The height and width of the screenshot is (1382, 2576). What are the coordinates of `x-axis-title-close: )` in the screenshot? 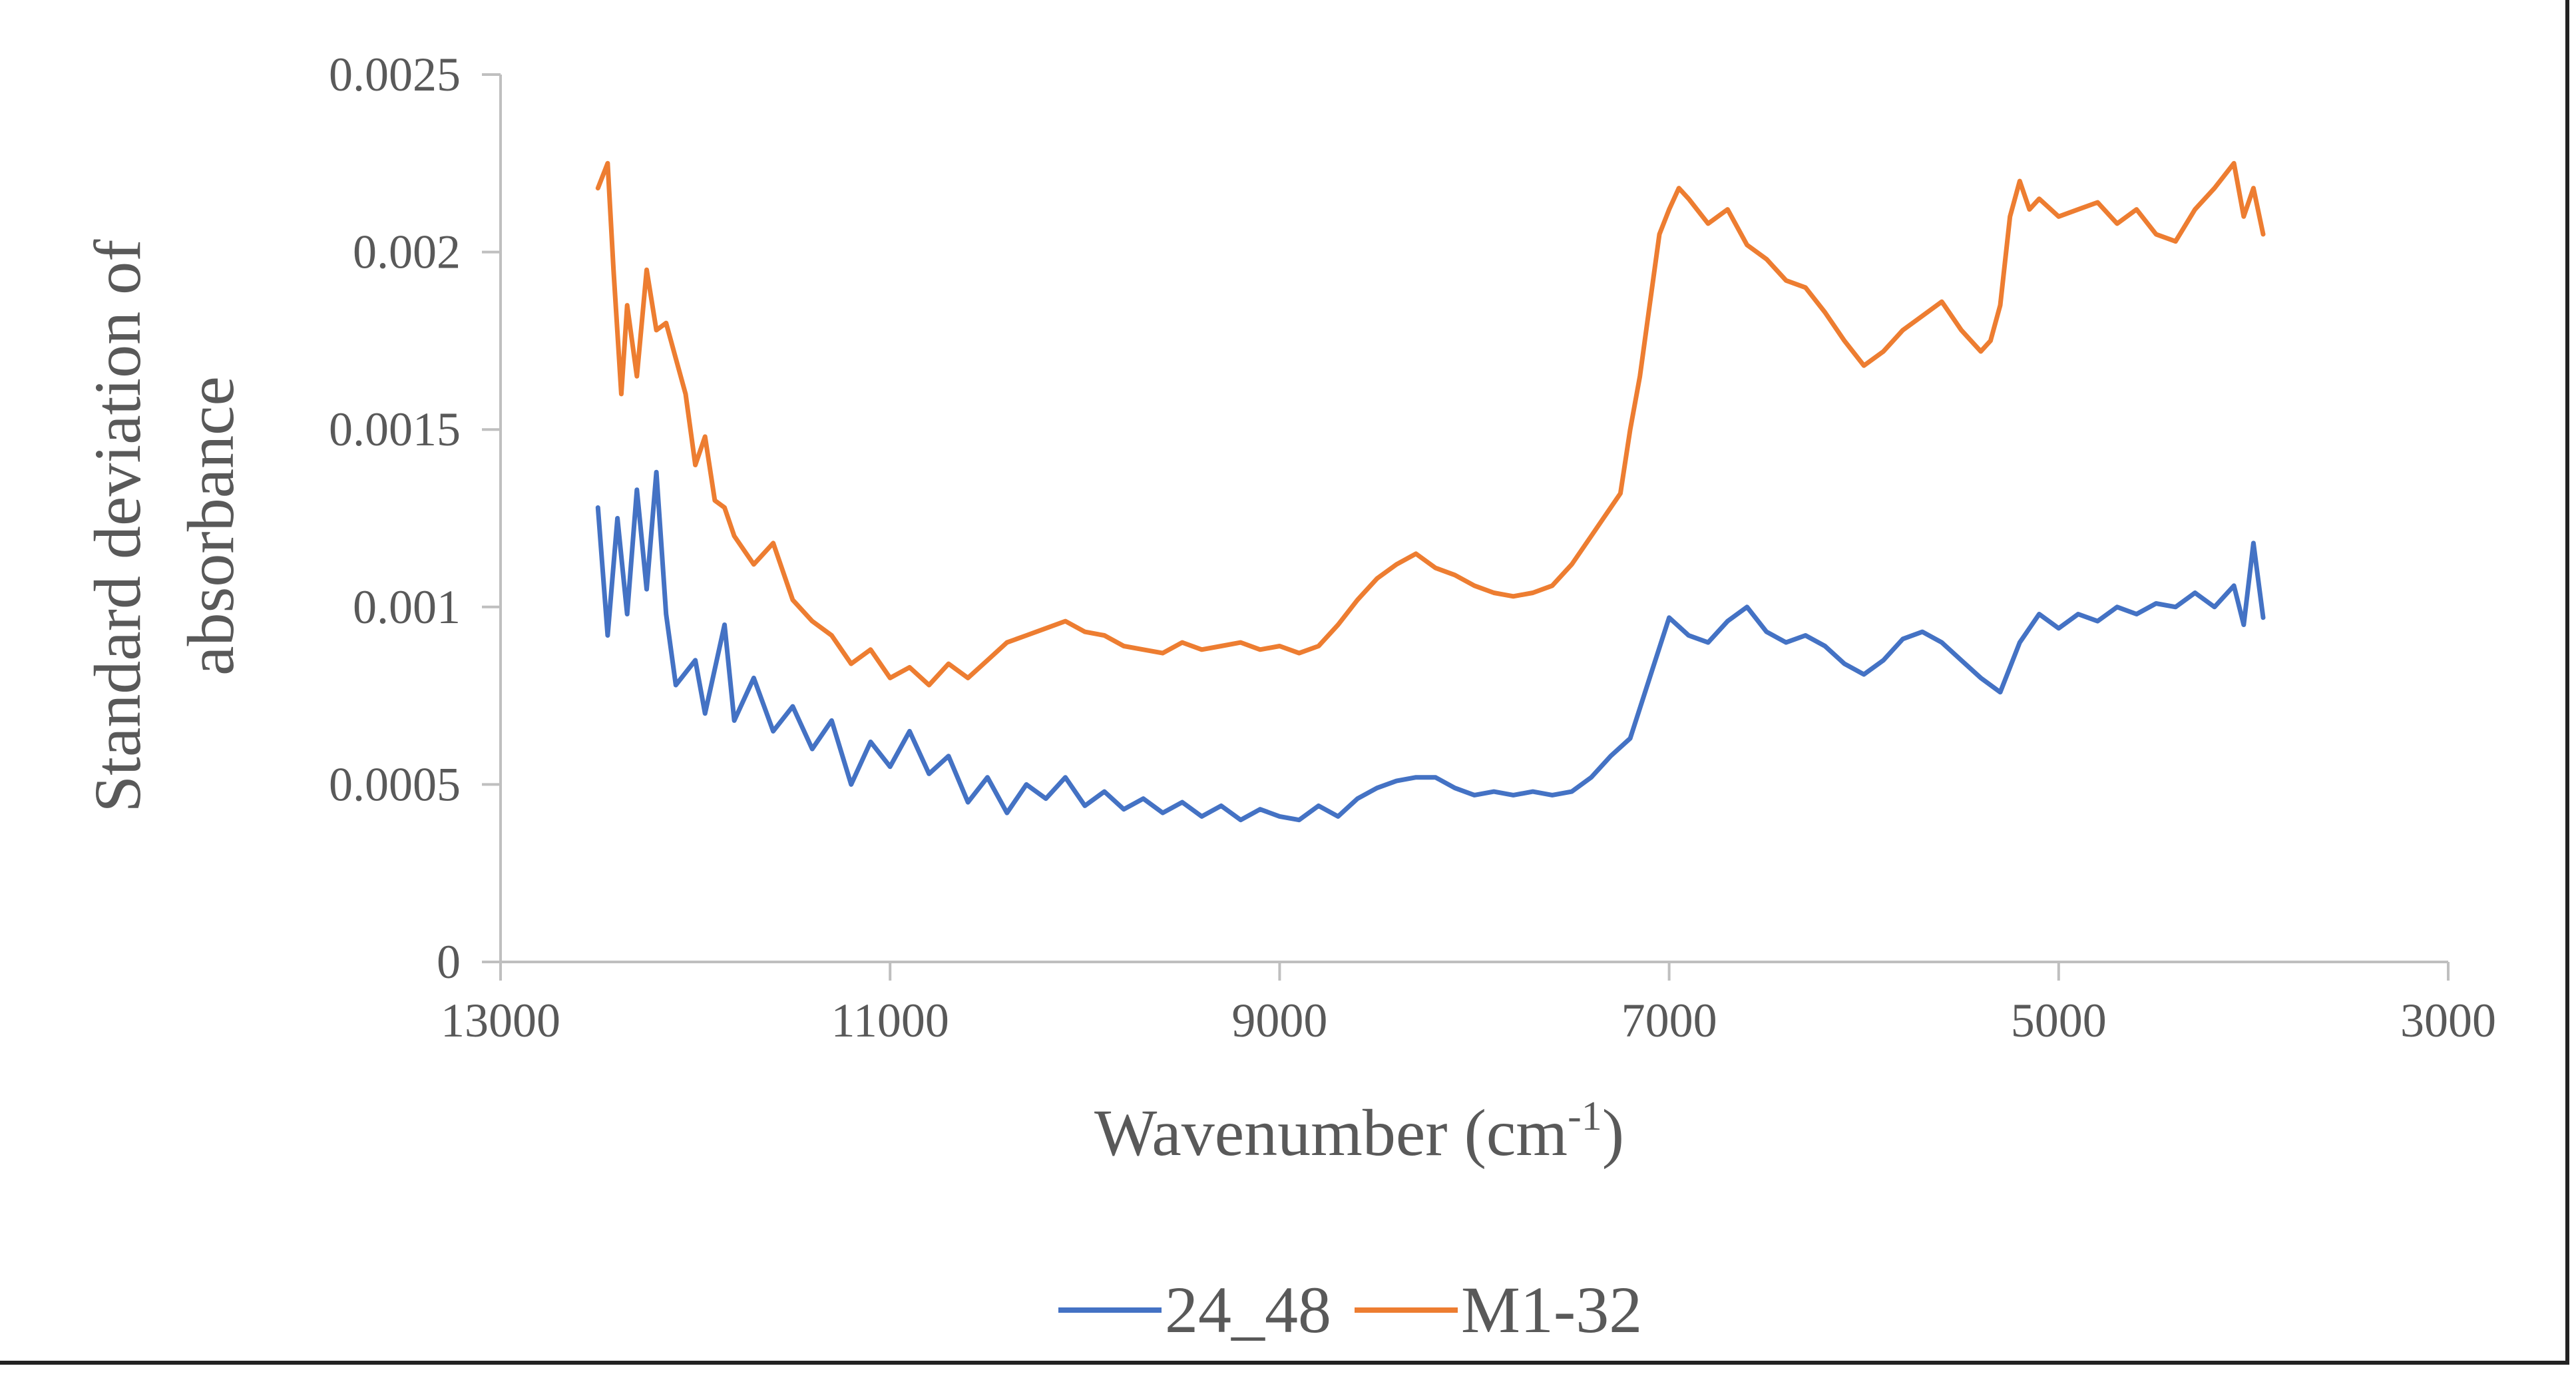 It's located at (1613, 1133).